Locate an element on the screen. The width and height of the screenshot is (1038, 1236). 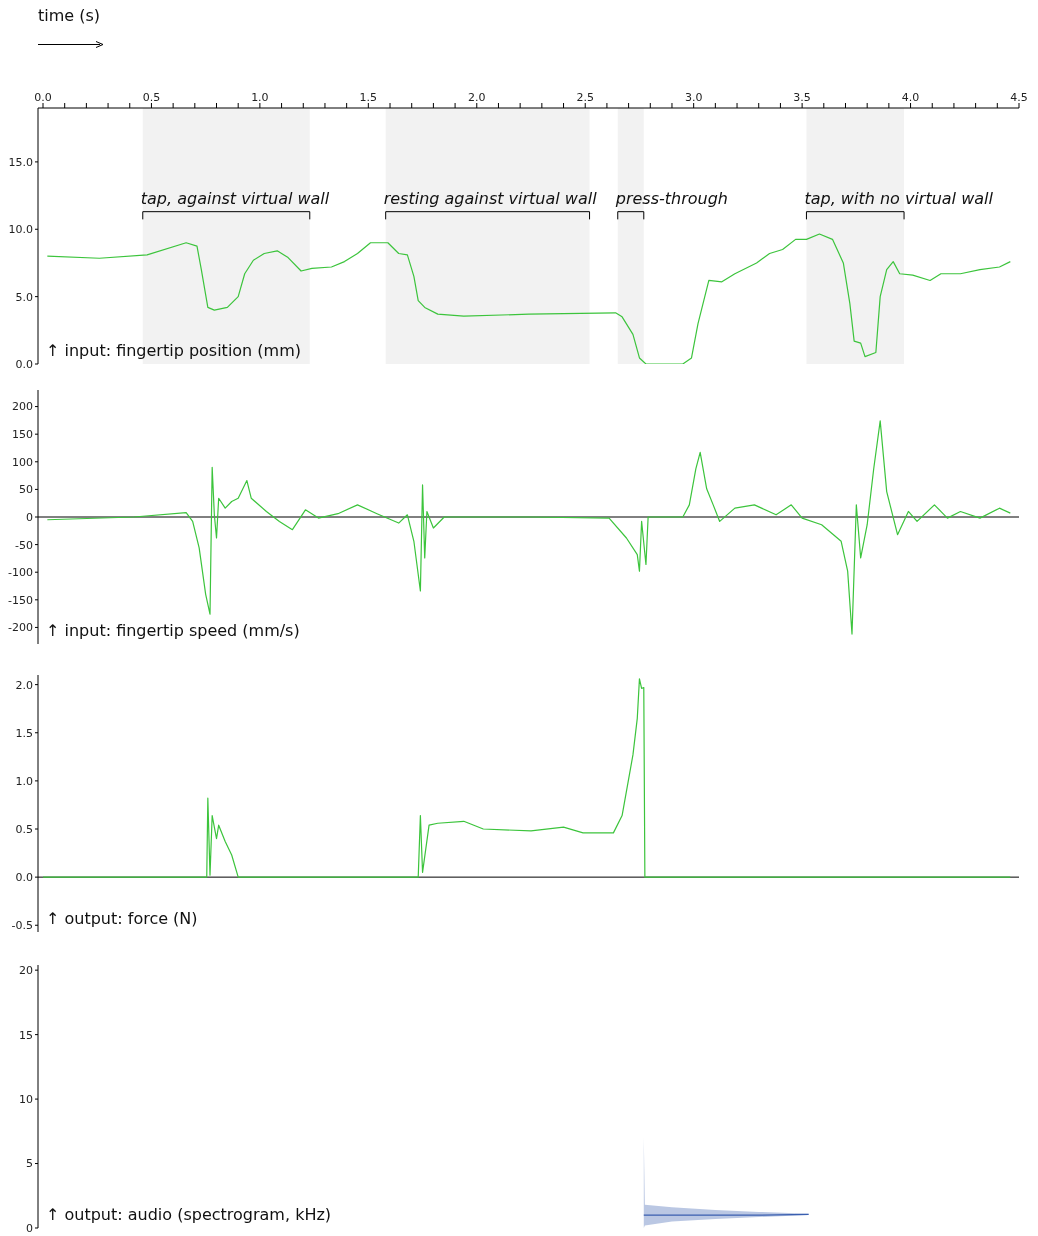
x-tick-label: 4.5 is located at coordinates (1019, 97).